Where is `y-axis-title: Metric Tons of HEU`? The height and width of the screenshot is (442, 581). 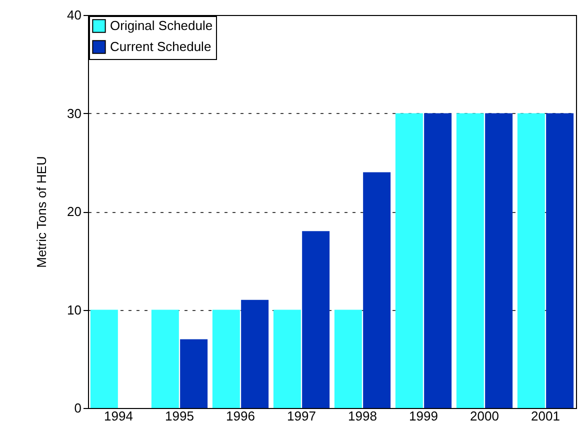 y-axis-title: Metric Tons of HEU is located at coordinates (42, 212).